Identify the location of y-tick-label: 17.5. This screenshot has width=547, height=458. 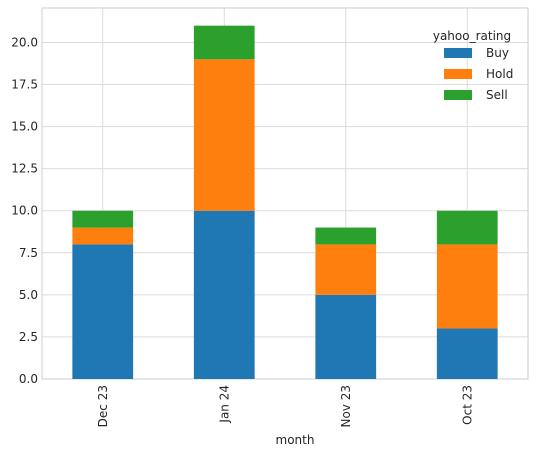
(24, 85).